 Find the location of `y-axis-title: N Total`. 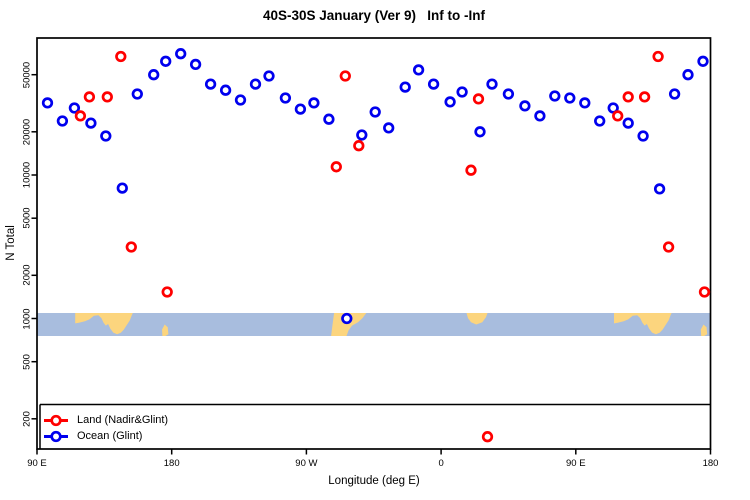

y-axis-title: N Total is located at coordinates (11, 243).